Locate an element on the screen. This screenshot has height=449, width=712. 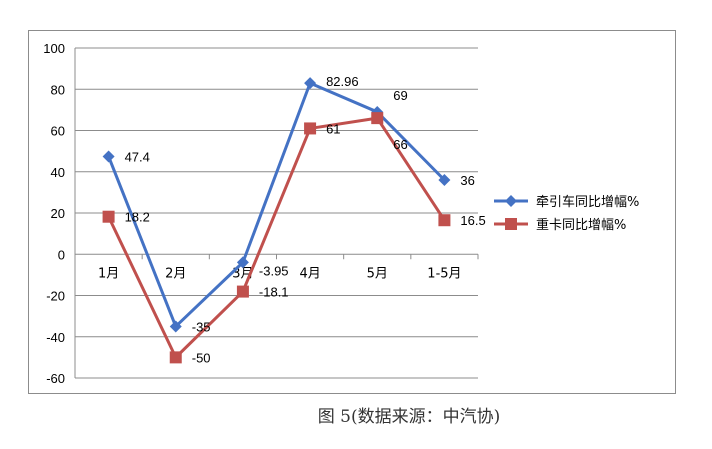
data-label: 66 is located at coordinates (400, 144).